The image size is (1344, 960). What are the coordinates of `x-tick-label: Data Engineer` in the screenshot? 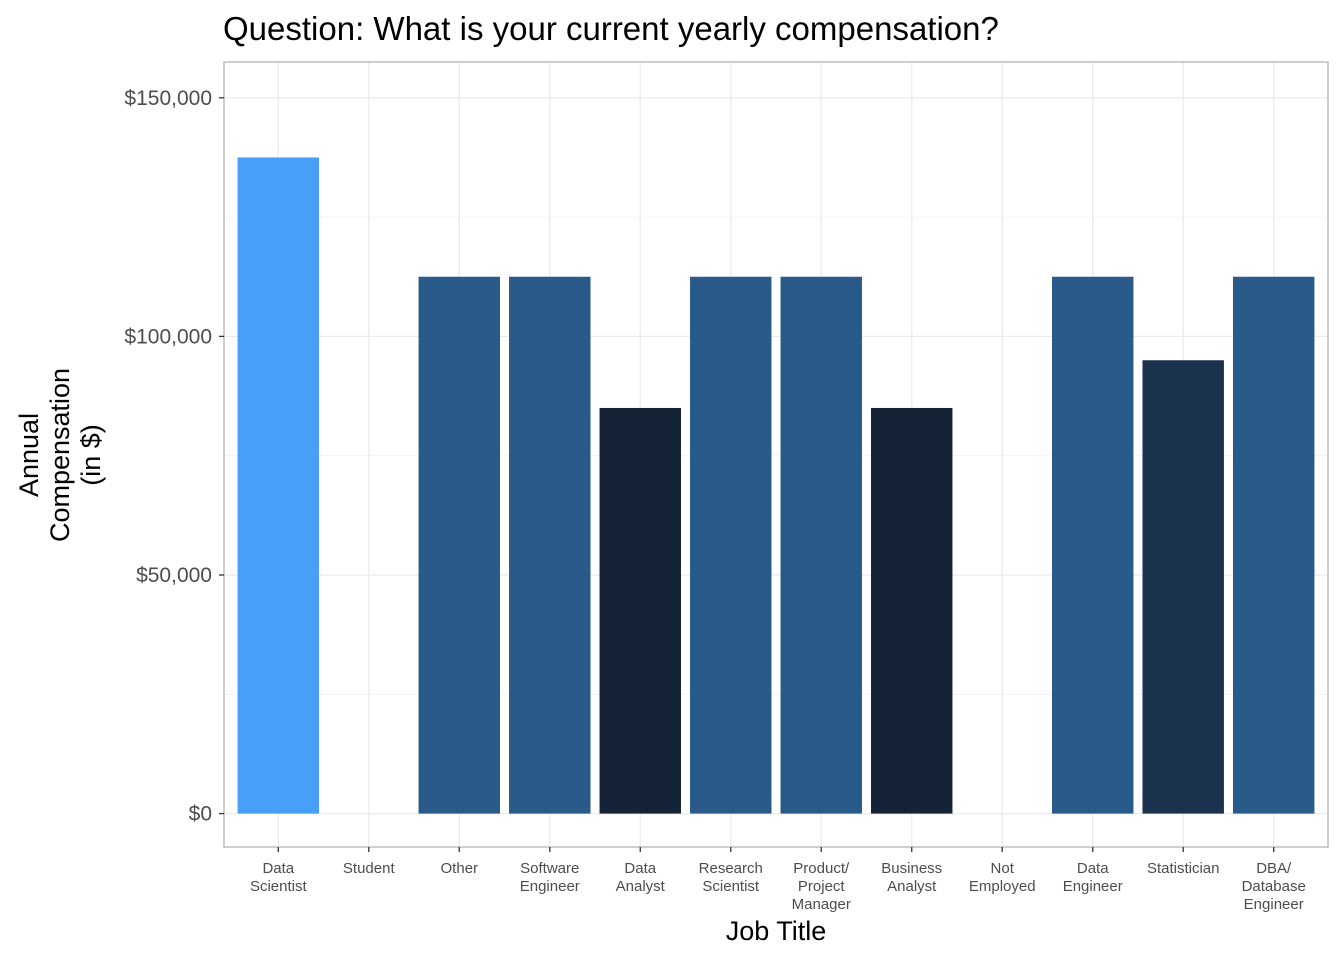 It's located at (1093, 877).